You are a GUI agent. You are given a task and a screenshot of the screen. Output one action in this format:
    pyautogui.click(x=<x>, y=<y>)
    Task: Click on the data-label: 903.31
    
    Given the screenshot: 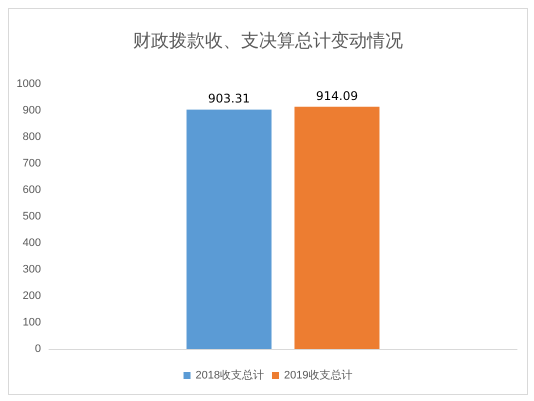 What is the action you would take?
    pyautogui.click(x=229, y=99)
    